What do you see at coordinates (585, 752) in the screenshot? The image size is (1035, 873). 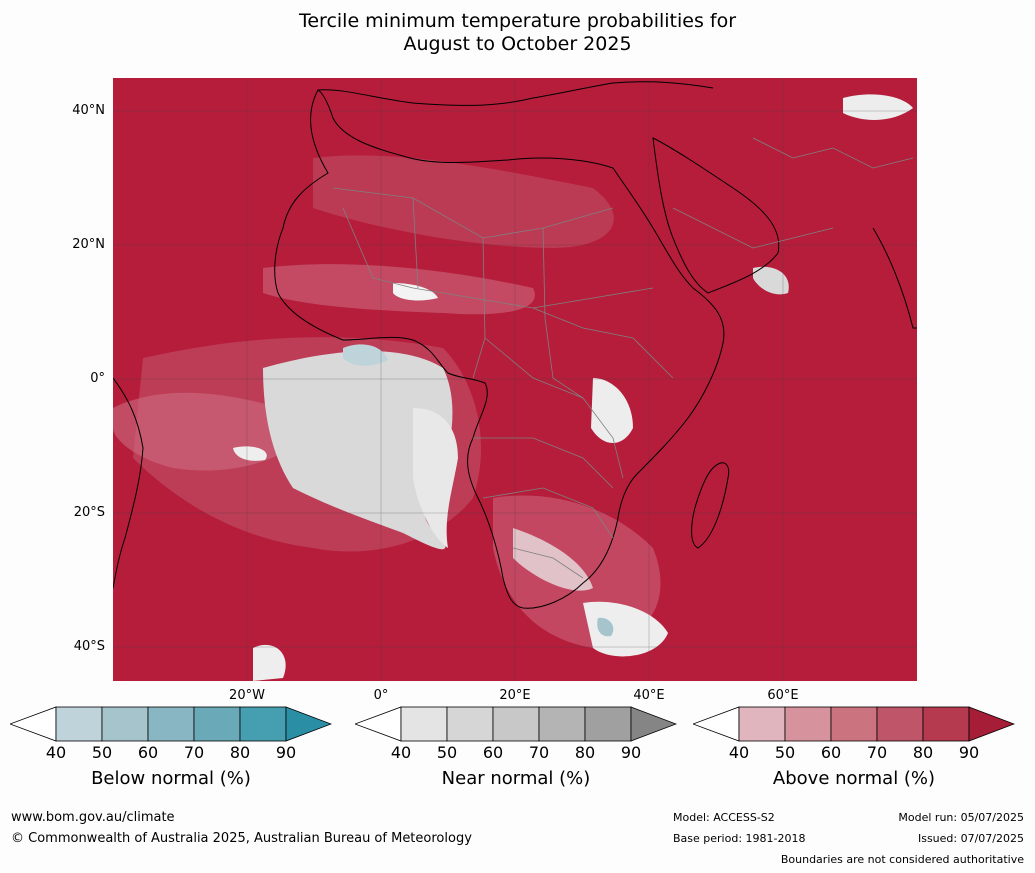 I see `cbar-near-tick-80: 80` at bounding box center [585, 752].